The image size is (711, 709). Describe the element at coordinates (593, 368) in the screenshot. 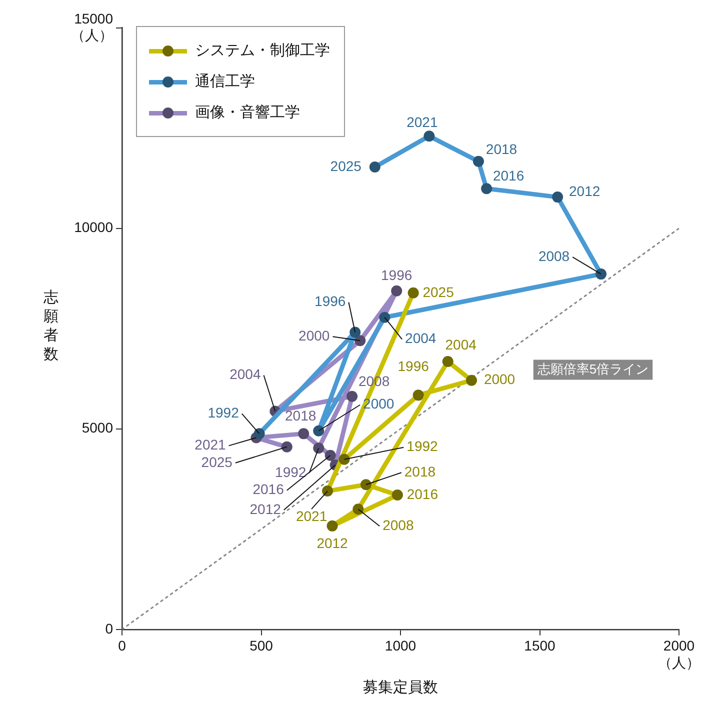

I see `annotation: 志願倍率5倍ライン` at that location.